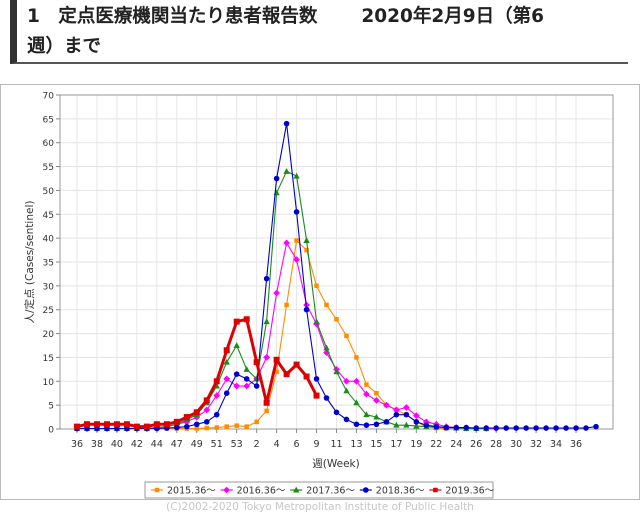  Describe the element at coordinates (188, 16) in the screenshot. I see `section-title: 定点医療機関当たり患者報告数` at that location.